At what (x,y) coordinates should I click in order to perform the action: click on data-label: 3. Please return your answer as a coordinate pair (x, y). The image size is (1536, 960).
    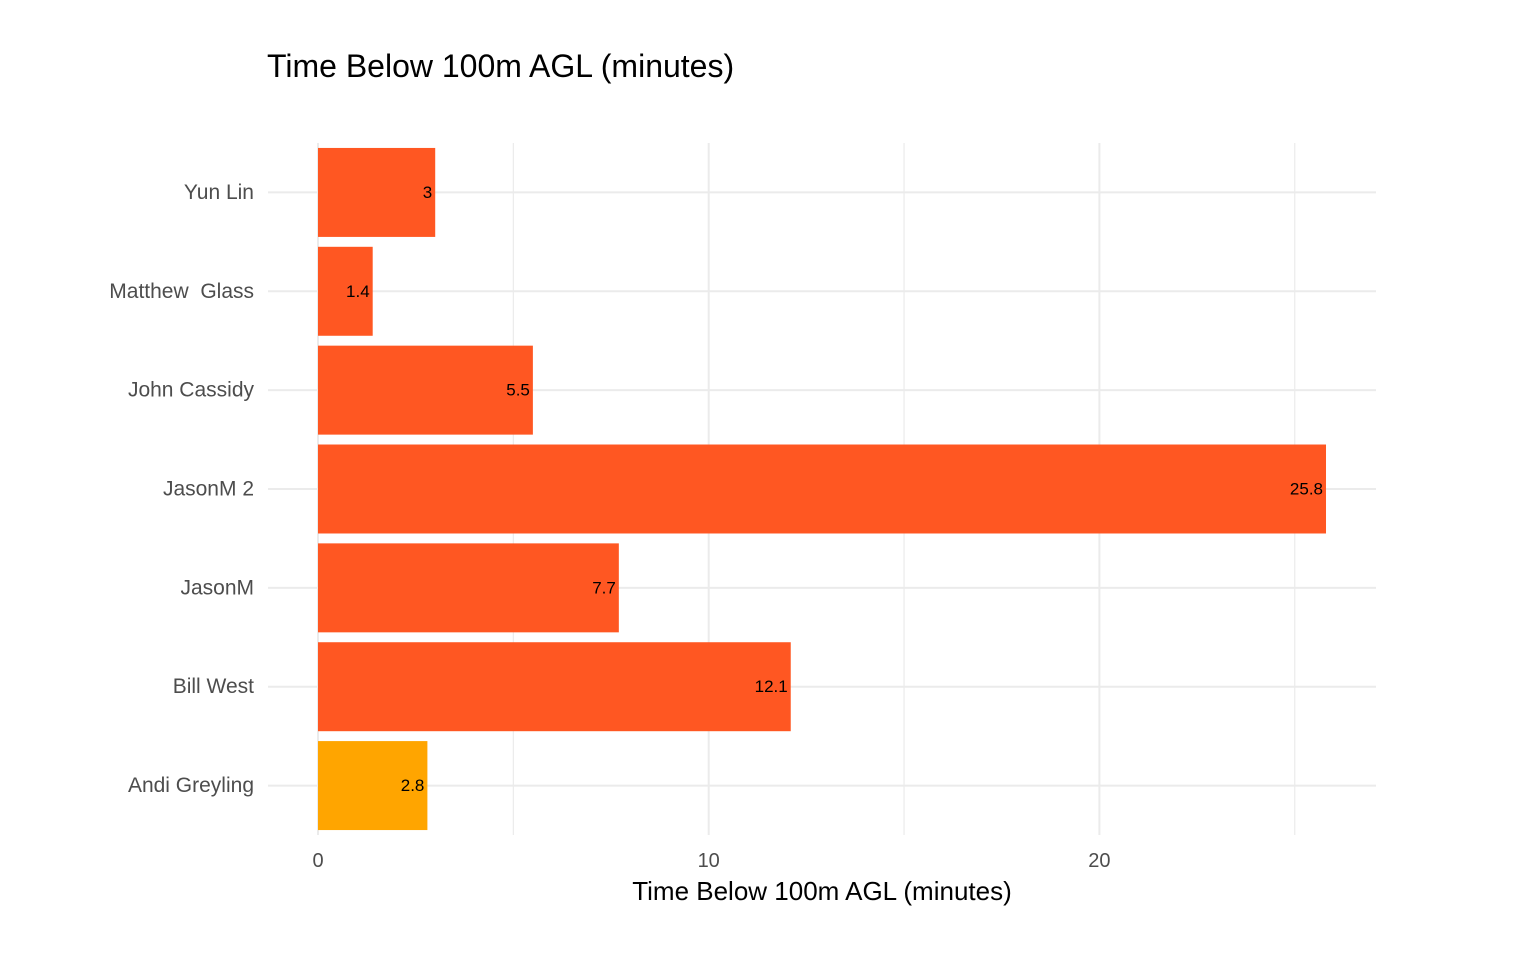
    Looking at the image, I should click on (427, 192).